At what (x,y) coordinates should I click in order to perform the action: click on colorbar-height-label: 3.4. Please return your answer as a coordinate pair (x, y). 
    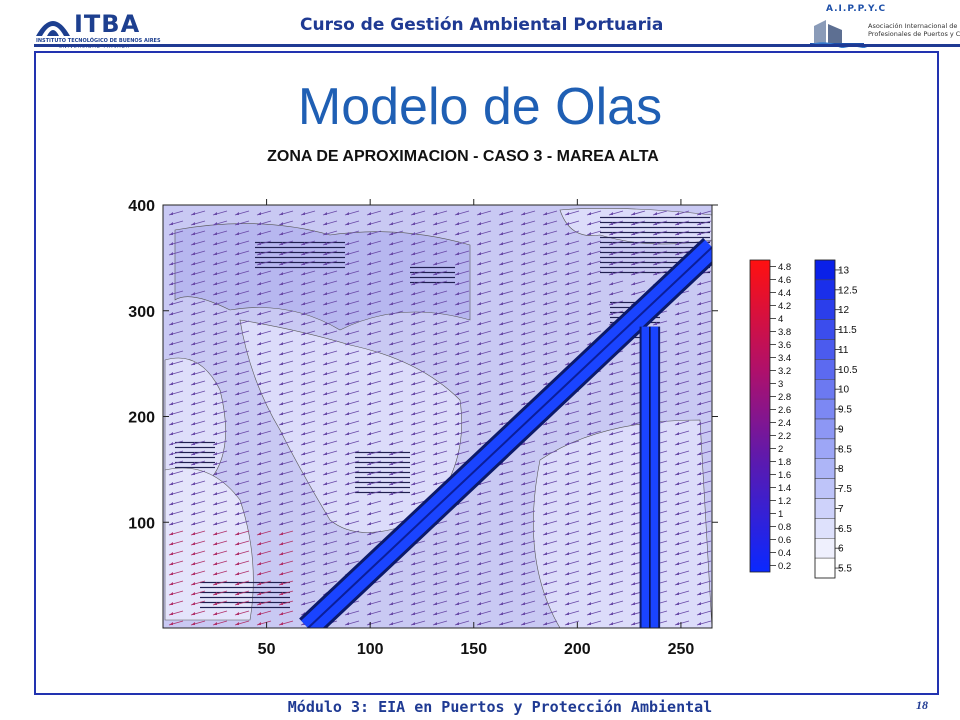
    Looking at the image, I should click on (784, 358).